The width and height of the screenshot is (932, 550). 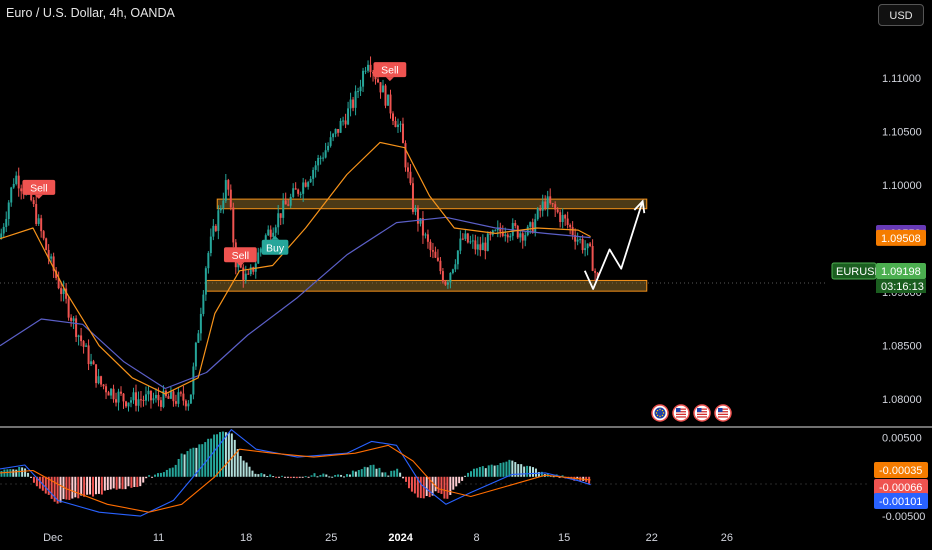 What do you see at coordinates (901, 237) in the screenshot?
I see `price-tag-2: 1.09508` at bounding box center [901, 237].